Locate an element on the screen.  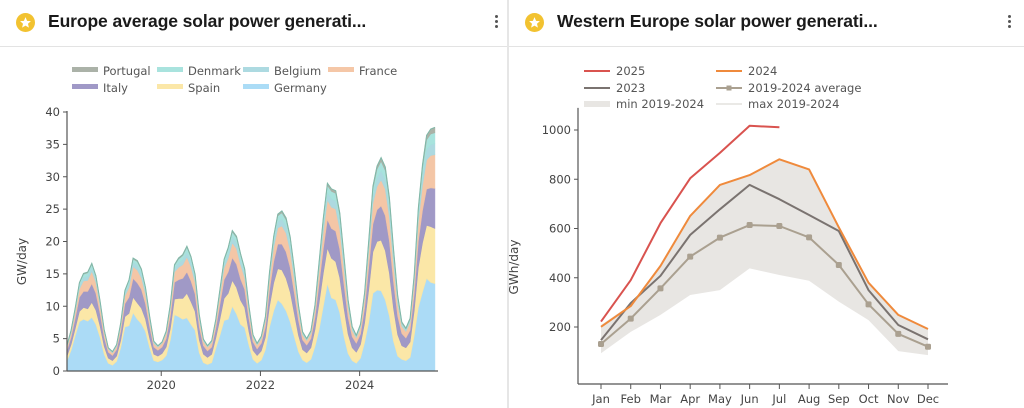
line-2025 is located at coordinates (690, 223).